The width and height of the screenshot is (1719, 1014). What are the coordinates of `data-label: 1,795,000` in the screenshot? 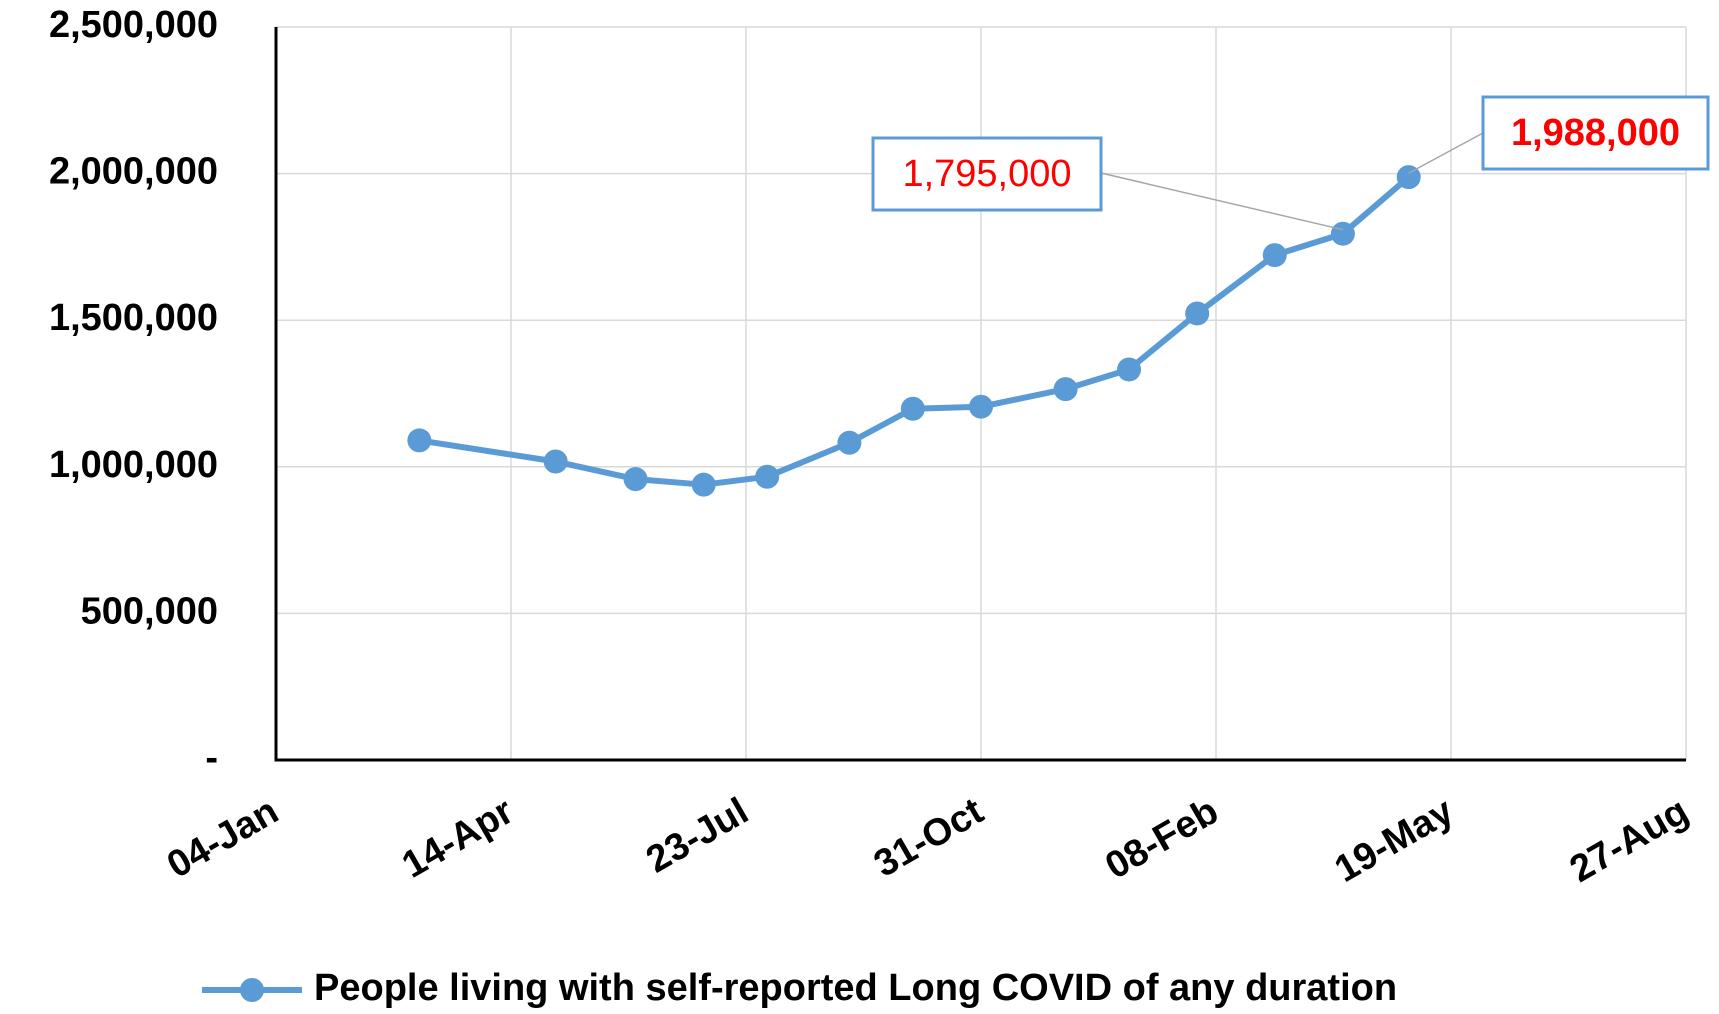 It's located at (986, 174).